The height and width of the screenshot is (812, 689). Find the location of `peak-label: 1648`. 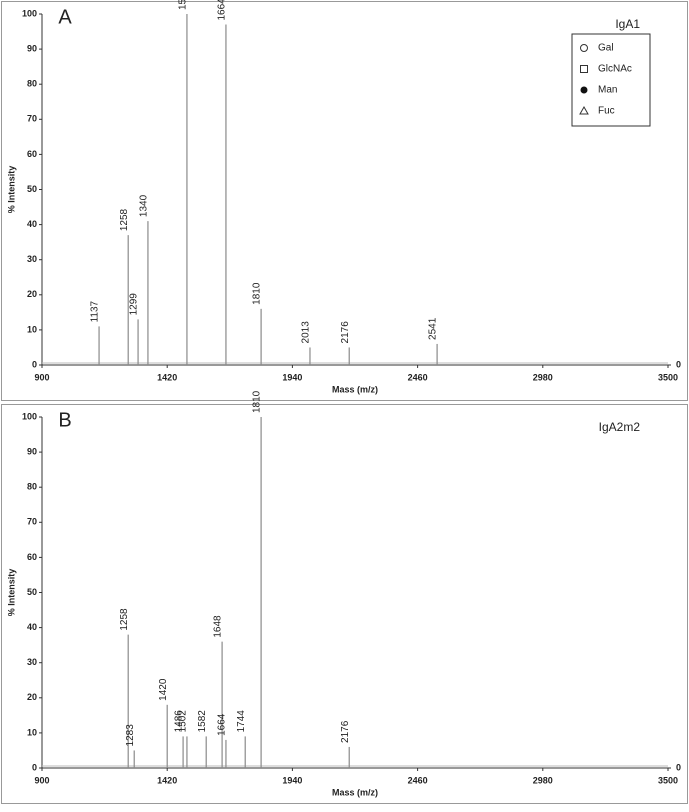

peak-label: 1648 is located at coordinates (218, 626).